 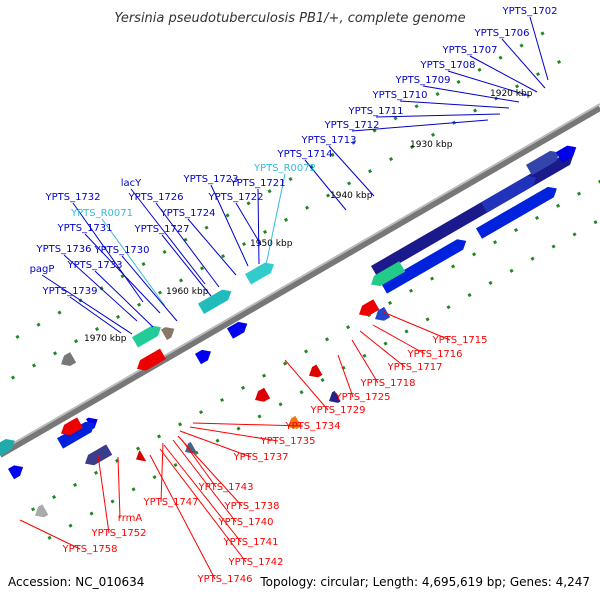 I want to click on reverse-gene-label: YPTS_1737, so click(x=260, y=457).